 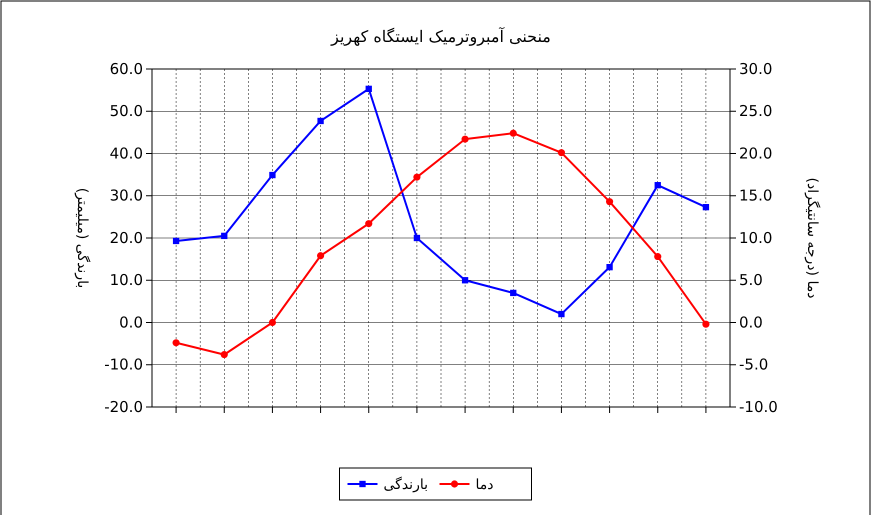 What do you see at coordinates (131, 322) in the screenshot?
I see `y-tick-label: 0.0` at bounding box center [131, 322].